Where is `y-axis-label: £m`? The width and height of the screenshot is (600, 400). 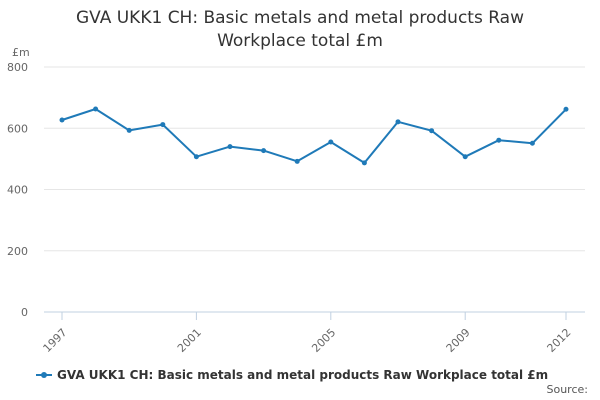 y-axis-label: £m is located at coordinates (21, 52).